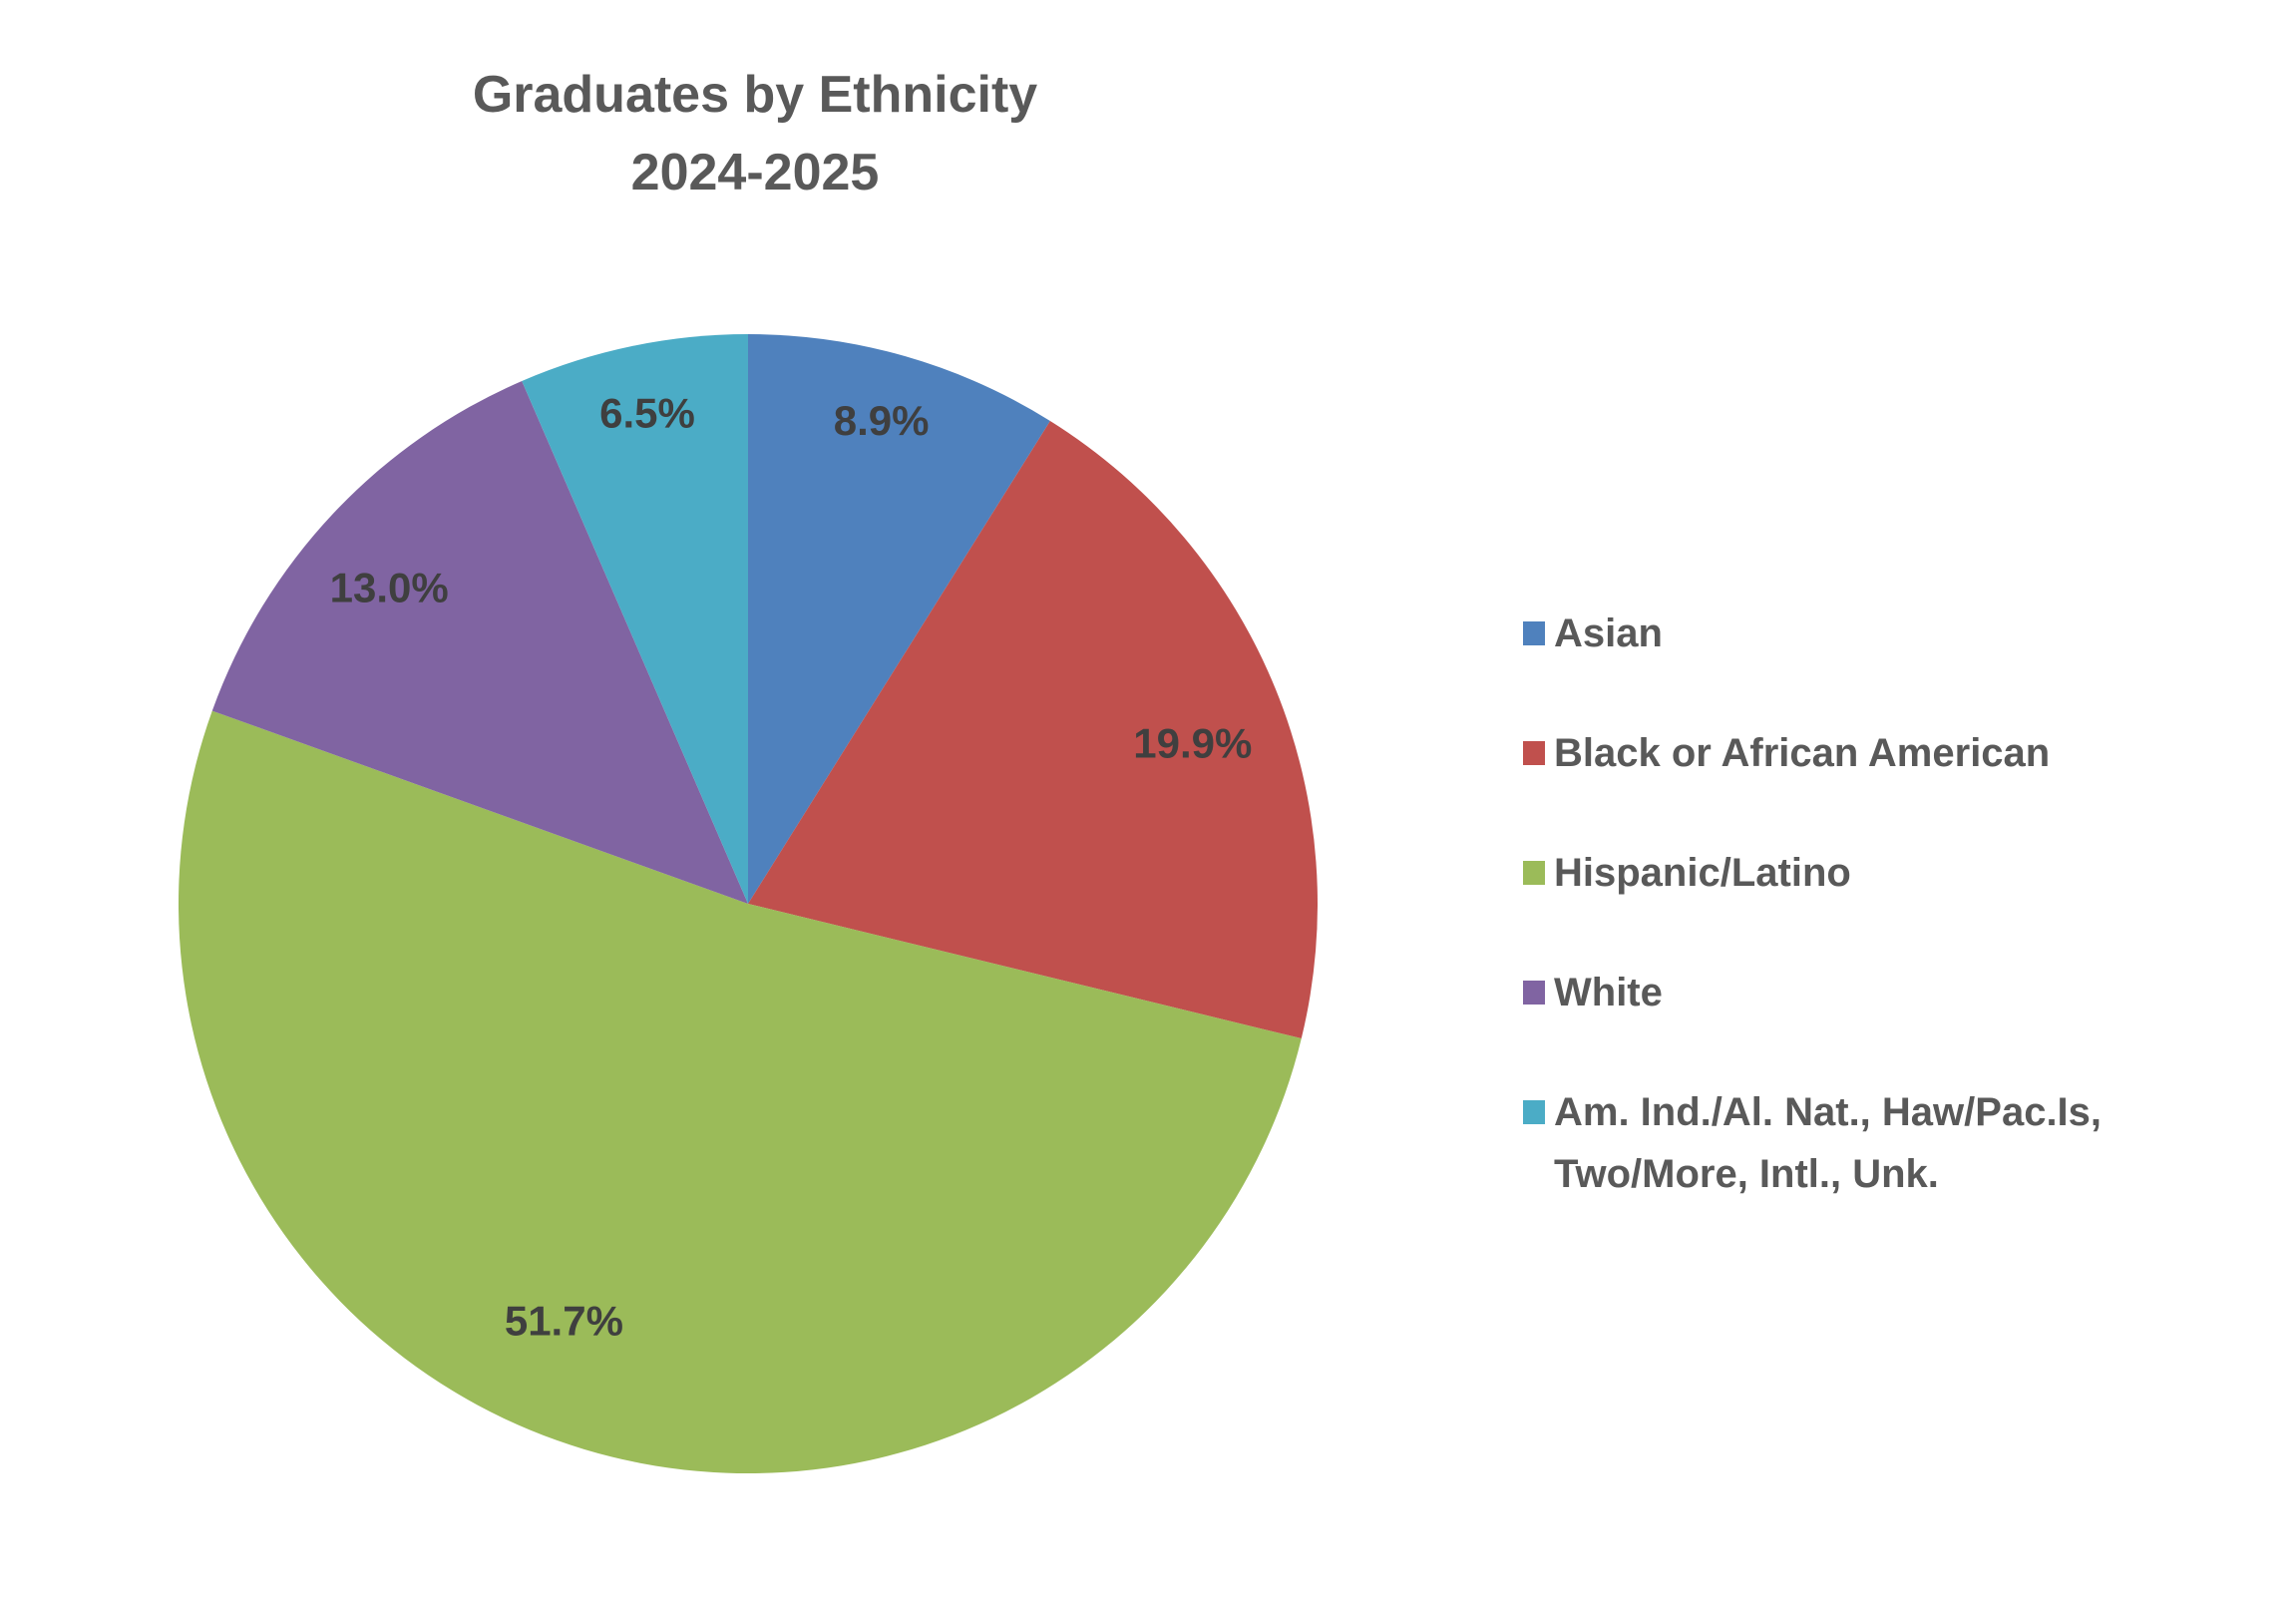 Image resolution: width=2296 pixels, height=1613 pixels. Describe the element at coordinates (1887, 633) in the screenshot. I see `legend-item-asian: Asian` at that location.